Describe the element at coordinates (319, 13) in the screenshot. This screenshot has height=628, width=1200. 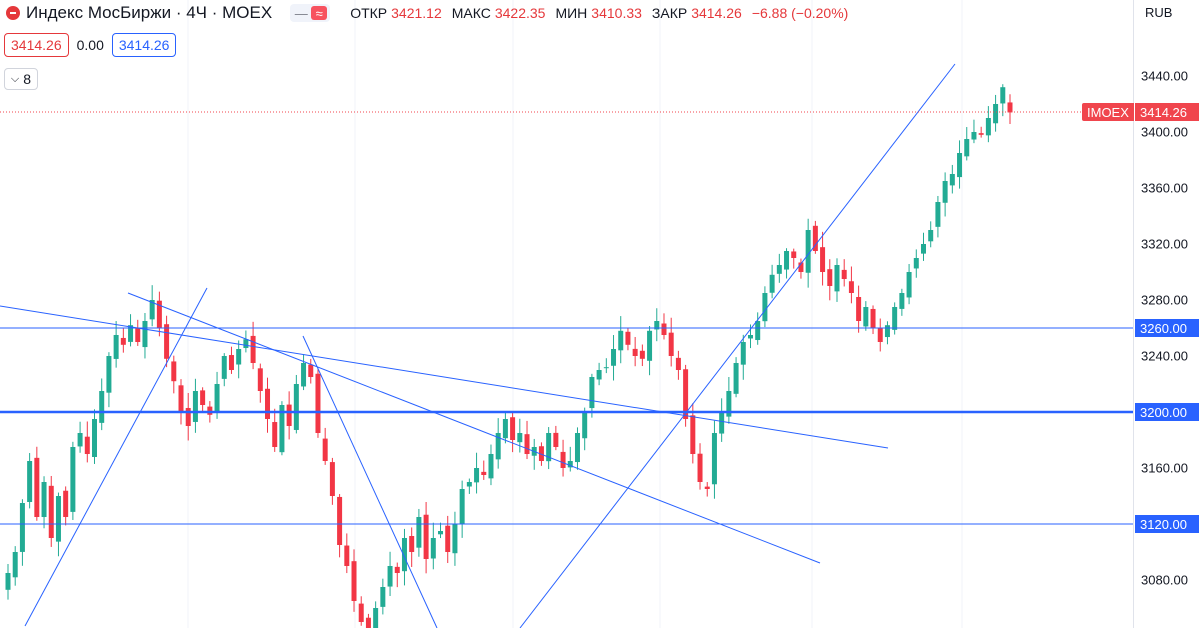
I see `wave-icon: ≈` at that location.